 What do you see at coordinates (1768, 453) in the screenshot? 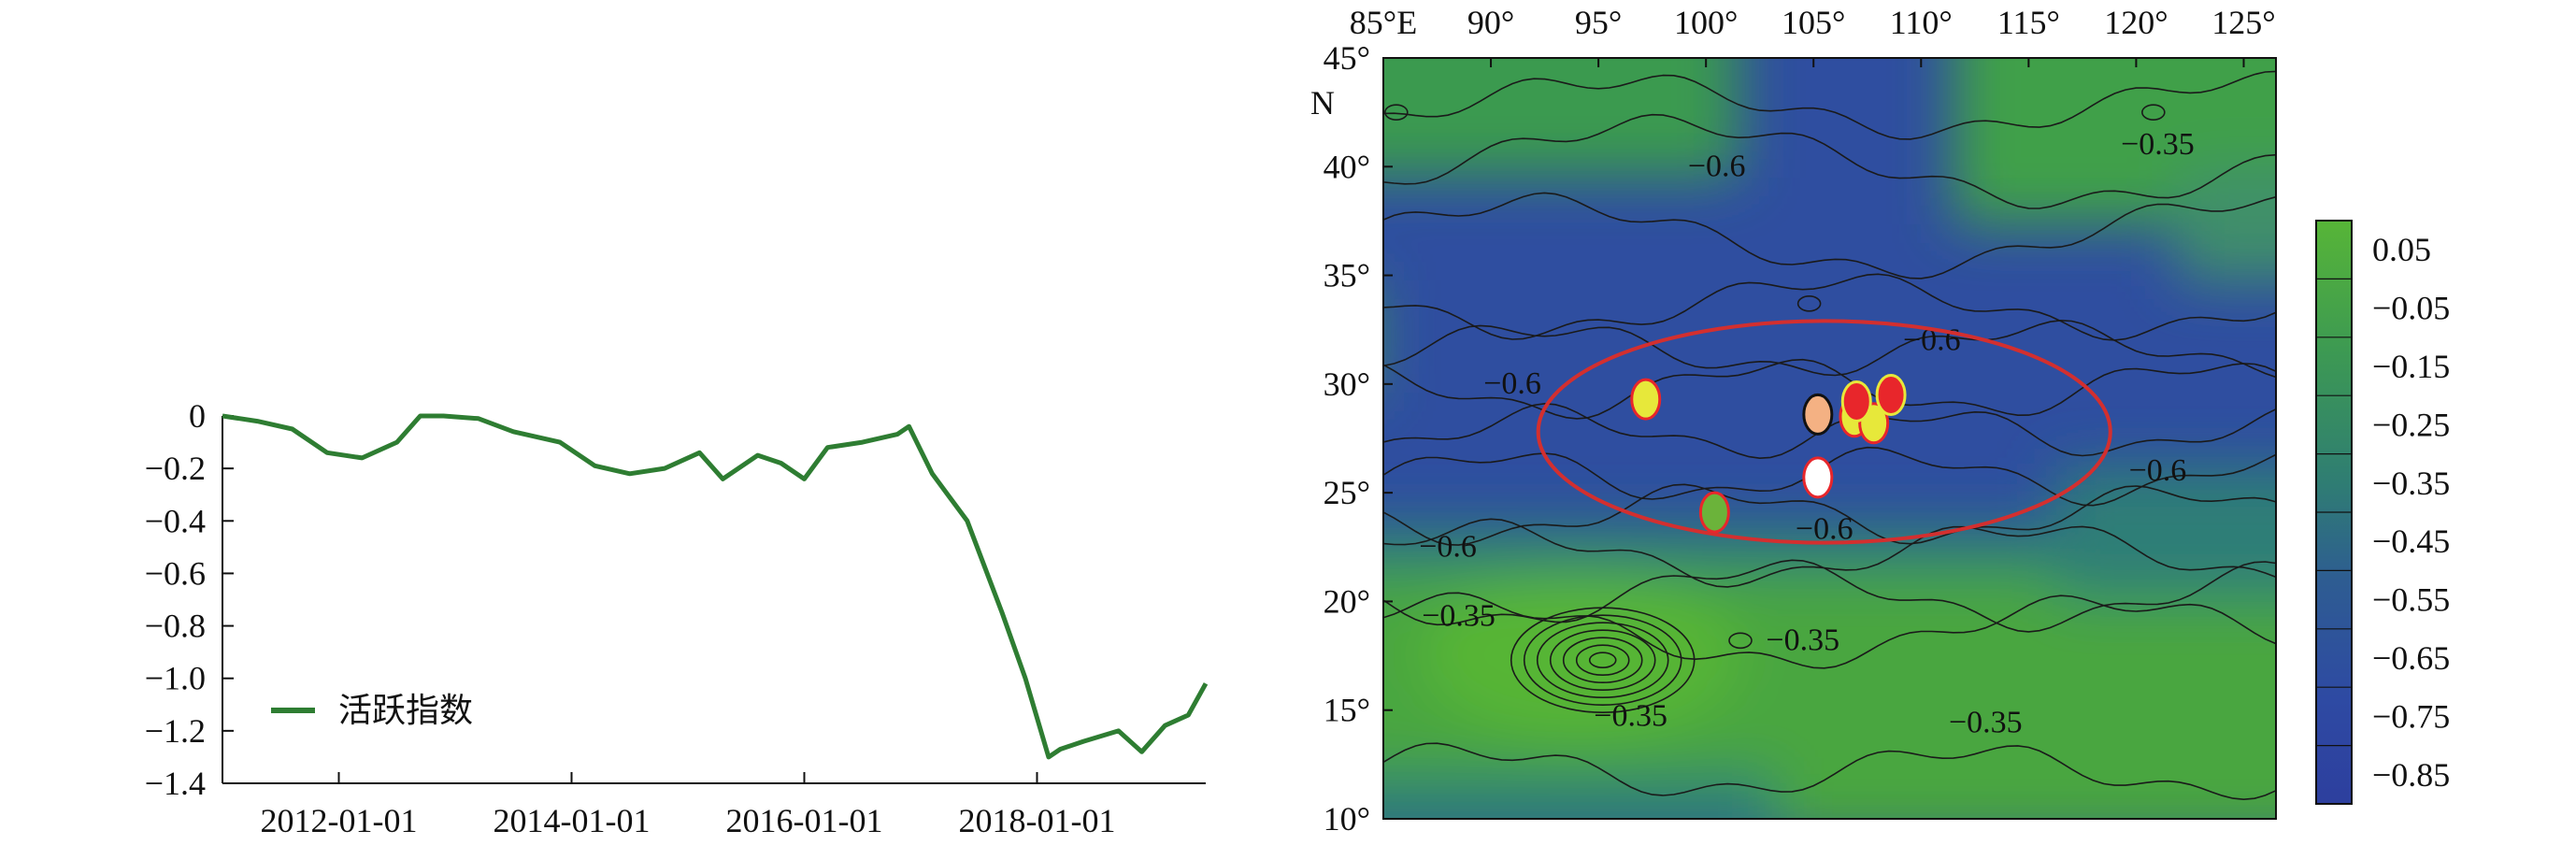
I see `station-markers` at bounding box center [1768, 453].